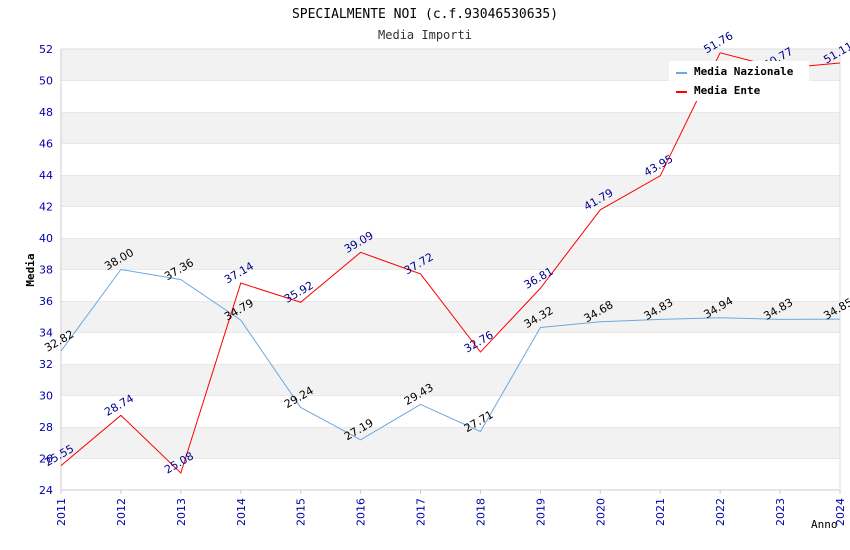  What do you see at coordinates (241, 512) in the screenshot?
I see `x-tick-label: 2014` at bounding box center [241, 512].